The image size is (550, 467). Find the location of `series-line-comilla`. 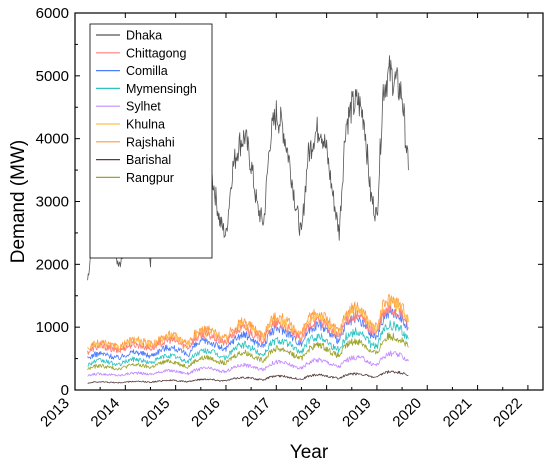

series-line-comilla is located at coordinates (248, 333).